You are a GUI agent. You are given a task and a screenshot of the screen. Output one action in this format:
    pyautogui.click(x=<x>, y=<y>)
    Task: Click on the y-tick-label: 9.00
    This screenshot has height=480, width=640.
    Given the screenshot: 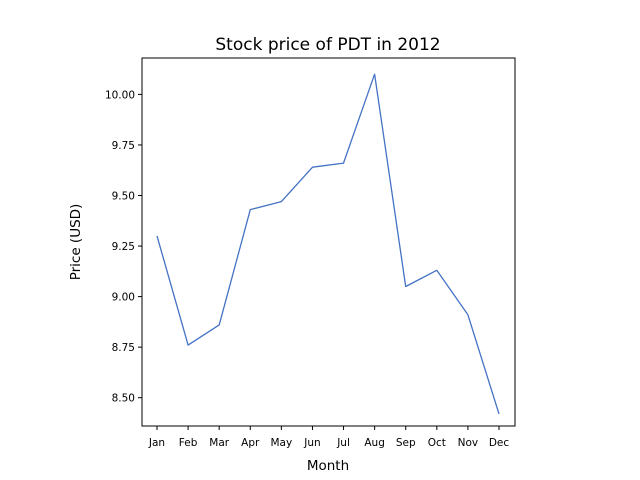 What is the action you would take?
    pyautogui.click(x=123, y=298)
    